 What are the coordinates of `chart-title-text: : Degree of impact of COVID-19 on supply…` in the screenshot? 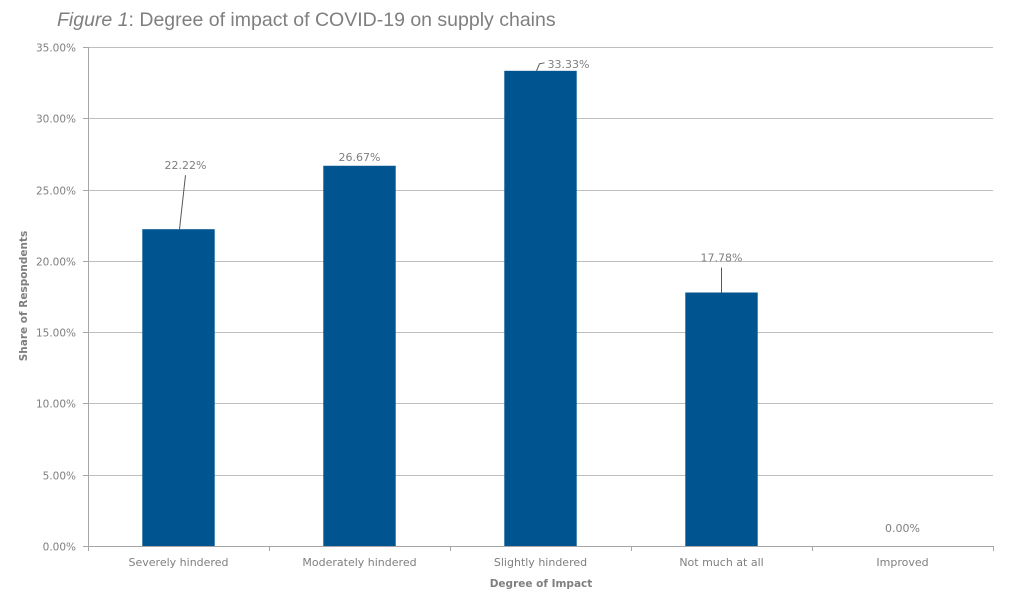 It's located at (342, 20).